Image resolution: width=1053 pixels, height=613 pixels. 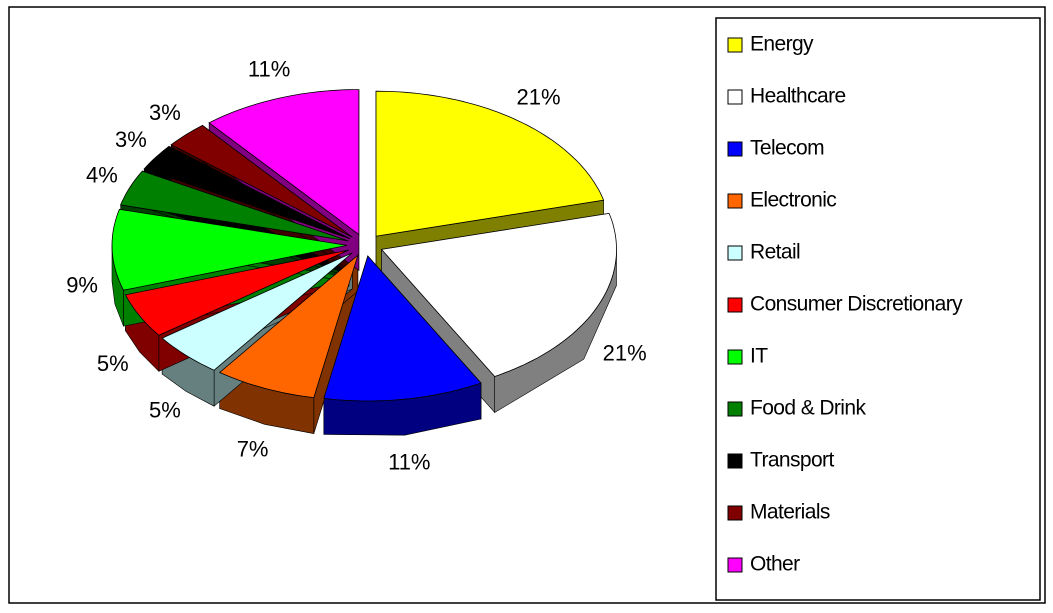 I want to click on legend-label: Retail, so click(x=775, y=252).